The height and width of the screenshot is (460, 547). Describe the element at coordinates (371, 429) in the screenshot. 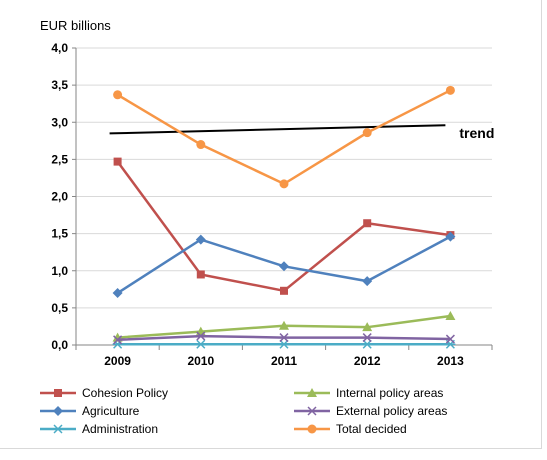

I see `legend-label: Total decided` at that location.